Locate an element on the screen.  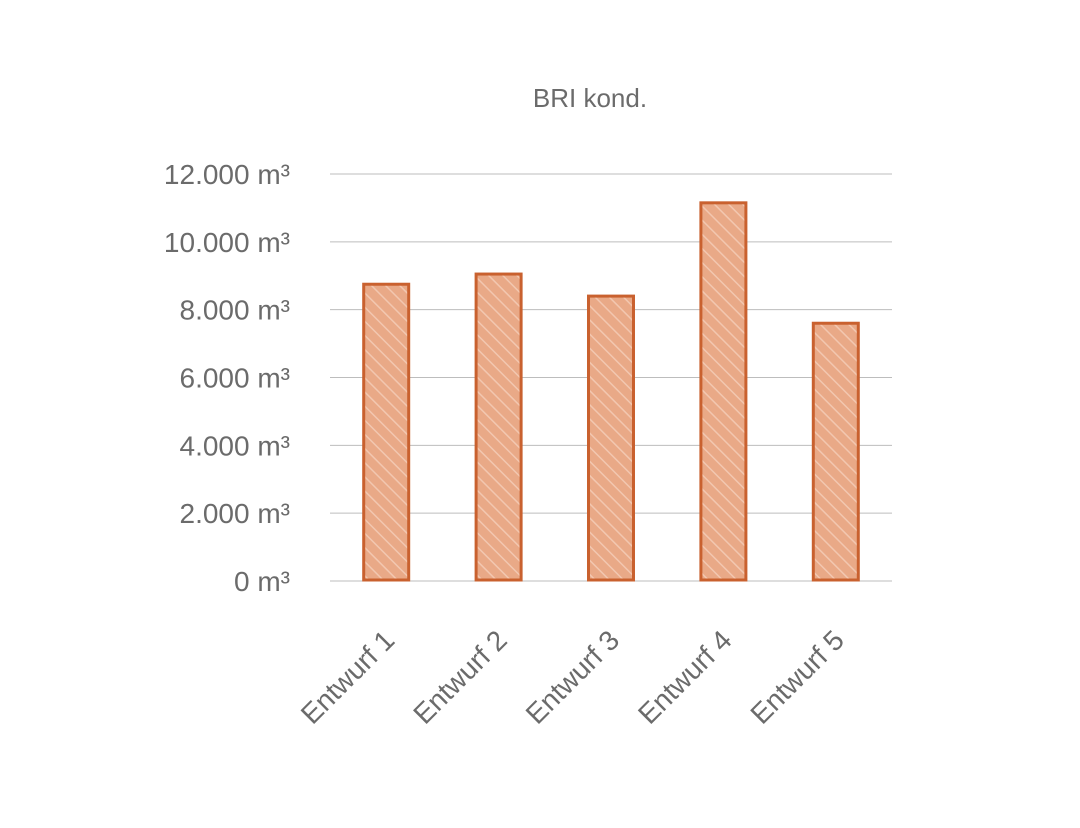
y-tick-label: 0 m³ is located at coordinates (262, 581).